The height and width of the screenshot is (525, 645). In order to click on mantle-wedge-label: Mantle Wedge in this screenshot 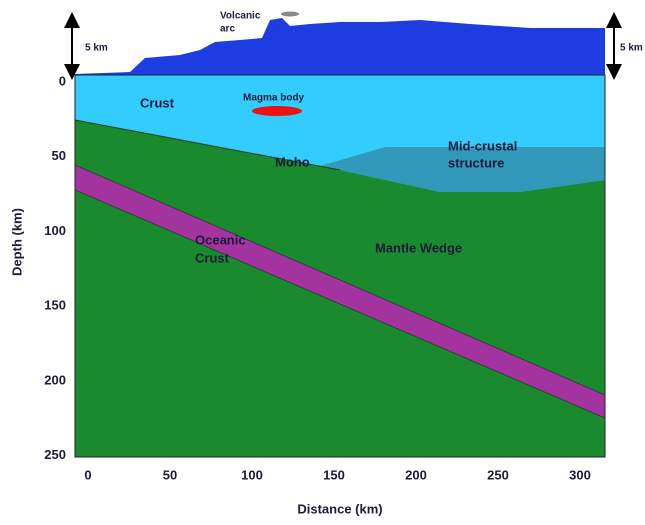, I will do `click(418, 247)`.